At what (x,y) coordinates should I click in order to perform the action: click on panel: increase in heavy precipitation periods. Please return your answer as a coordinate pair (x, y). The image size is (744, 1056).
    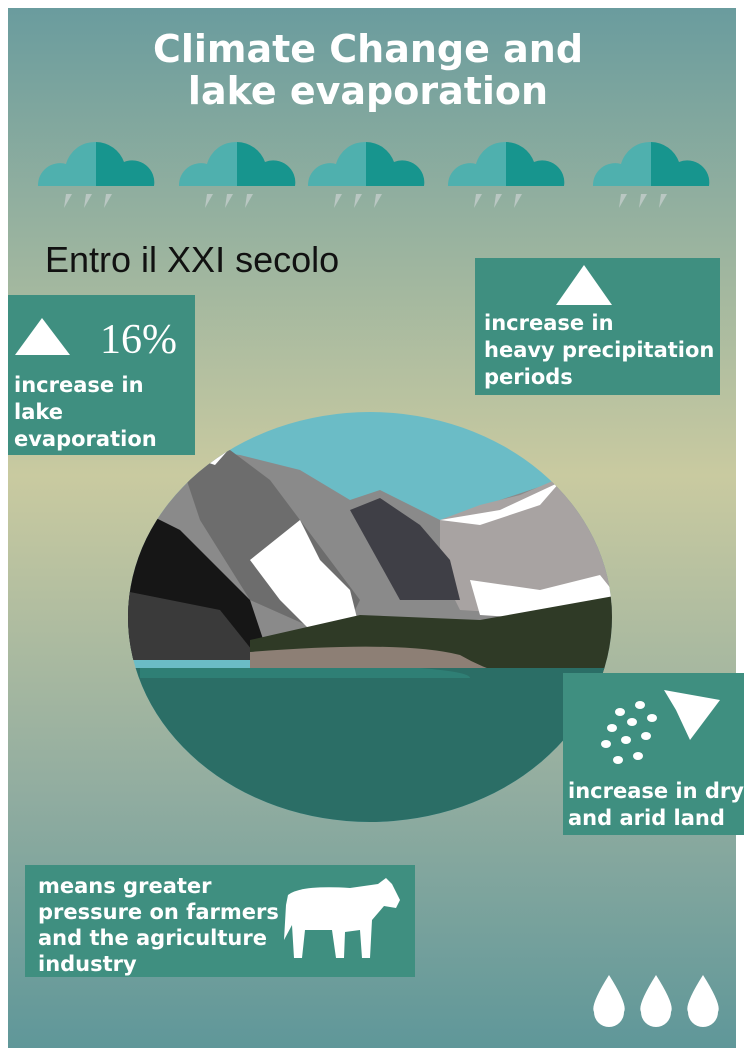
    Looking at the image, I should click on (597, 326).